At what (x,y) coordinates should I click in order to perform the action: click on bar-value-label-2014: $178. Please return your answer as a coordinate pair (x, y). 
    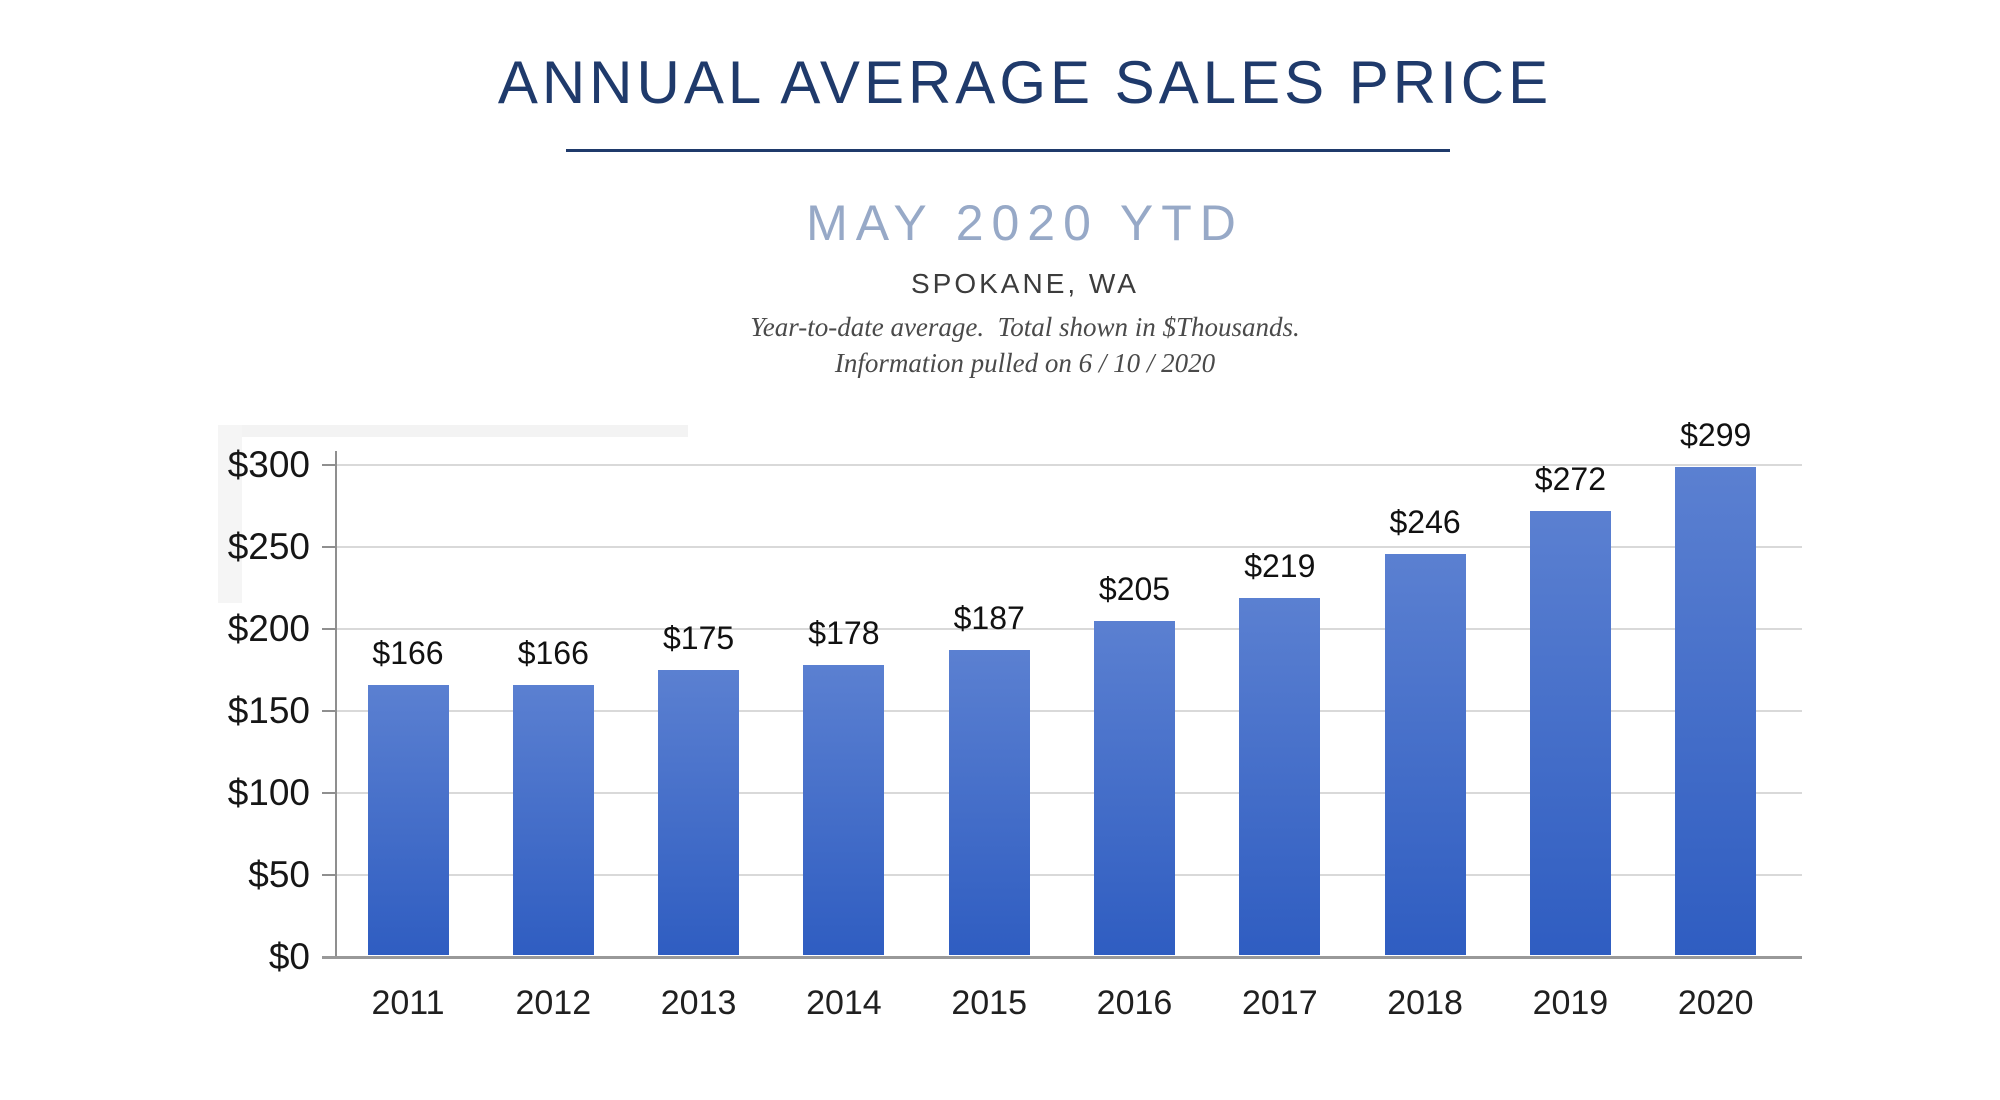
    Looking at the image, I should click on (844, 633).